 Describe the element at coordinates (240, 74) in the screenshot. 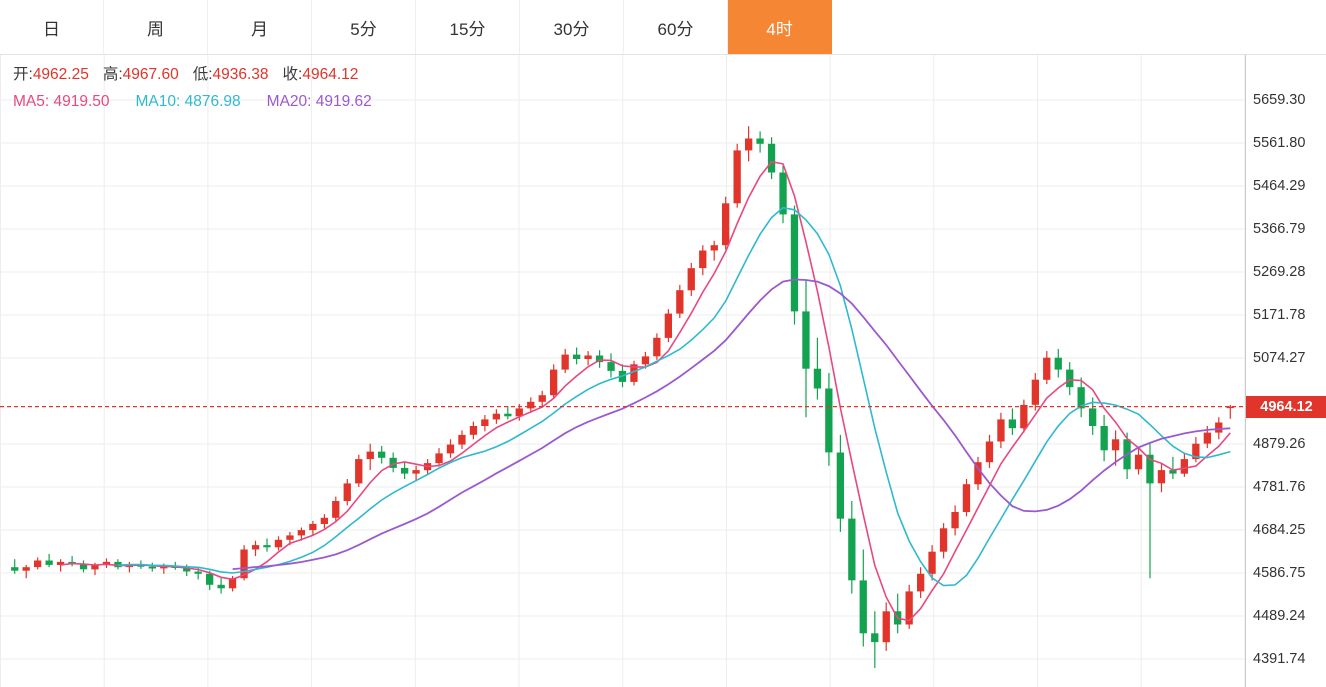

I see `low-value: 4936.38` at that location.